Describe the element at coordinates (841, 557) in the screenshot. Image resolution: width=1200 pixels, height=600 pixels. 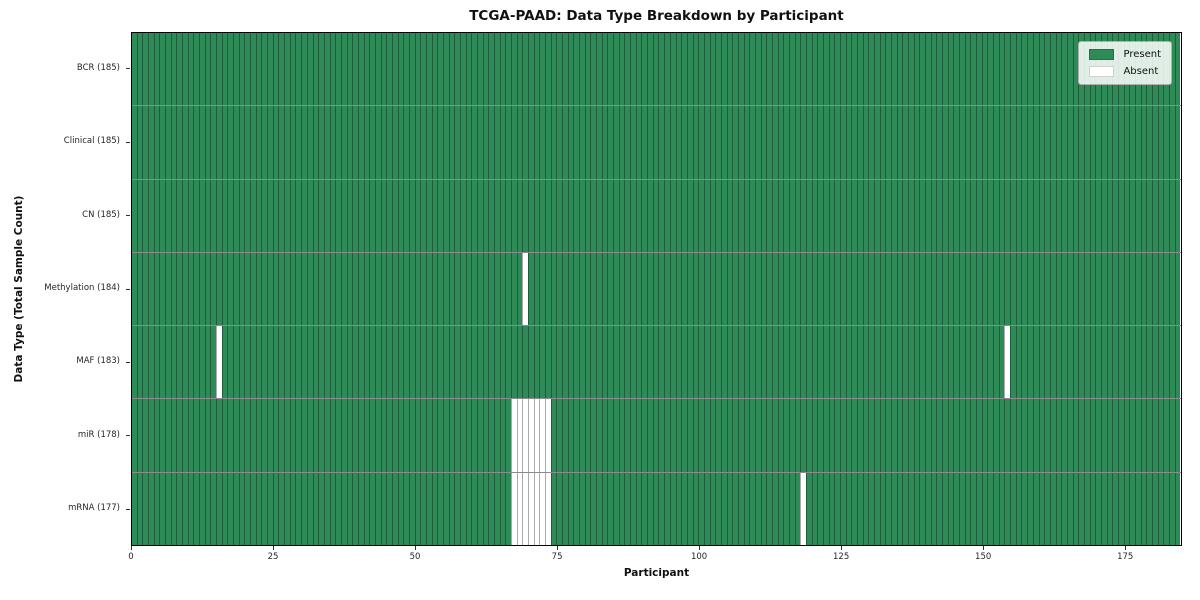
I see `x-tick-label: 125` at that location.